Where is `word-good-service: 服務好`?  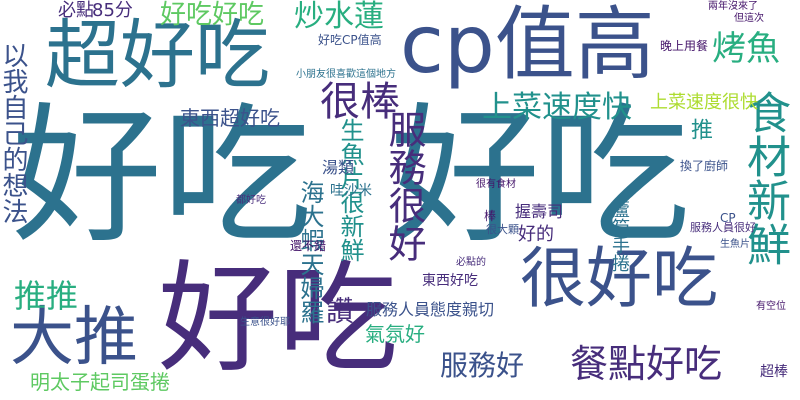 word-good-service: 服務好 is located at coordinates (482, 365).